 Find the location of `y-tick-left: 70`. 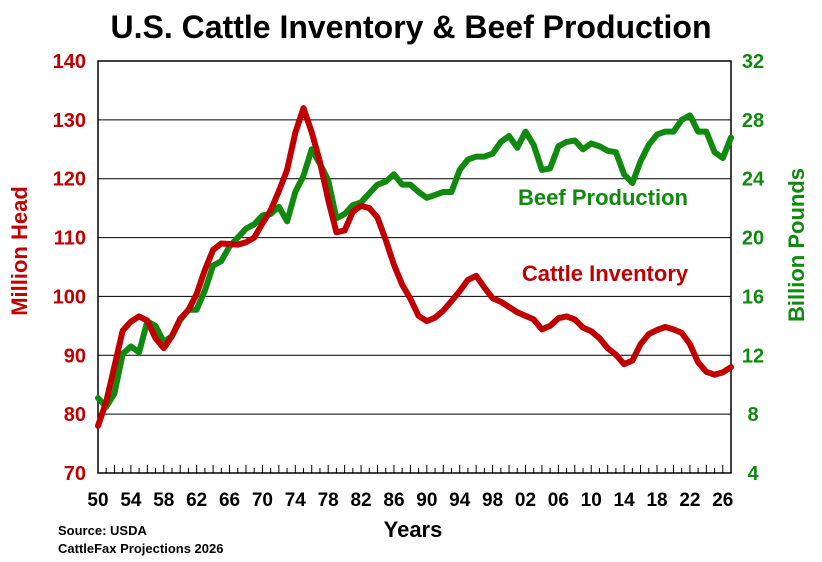

y-tick-left: 70 is located at coordinates (75, 474).